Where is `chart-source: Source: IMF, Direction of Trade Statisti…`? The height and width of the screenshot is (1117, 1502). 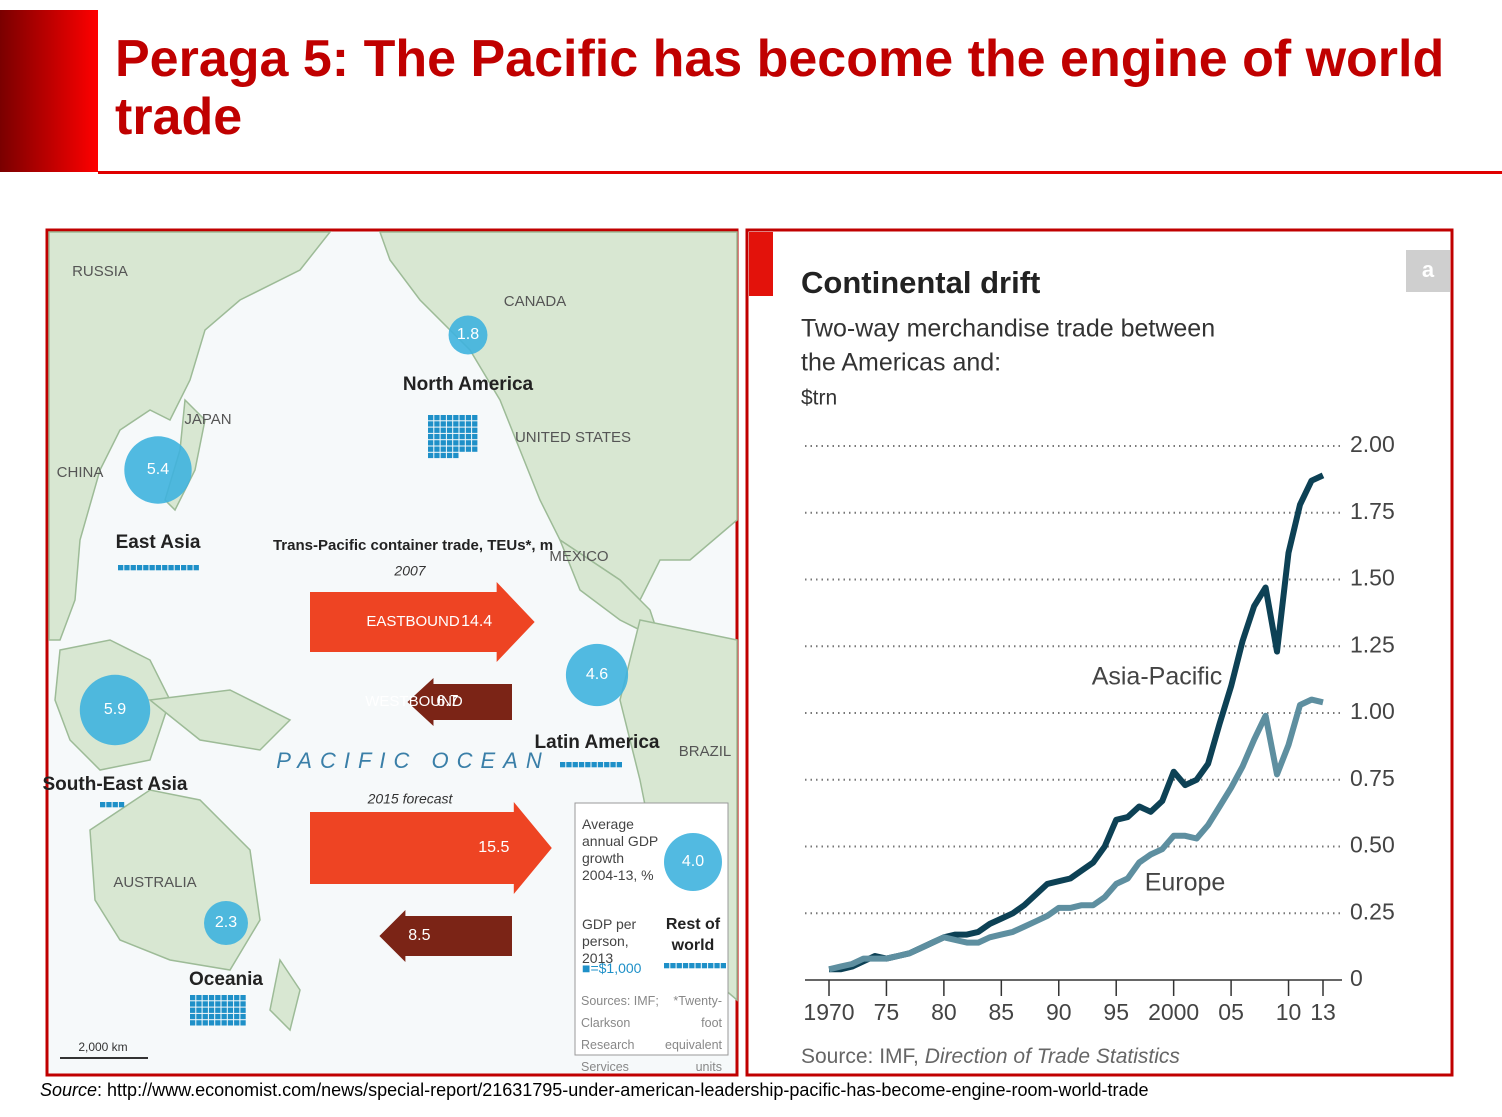
chart-source: Source: IMF, Direction of Trade Statisti… is located at coordinates (990, 1056).